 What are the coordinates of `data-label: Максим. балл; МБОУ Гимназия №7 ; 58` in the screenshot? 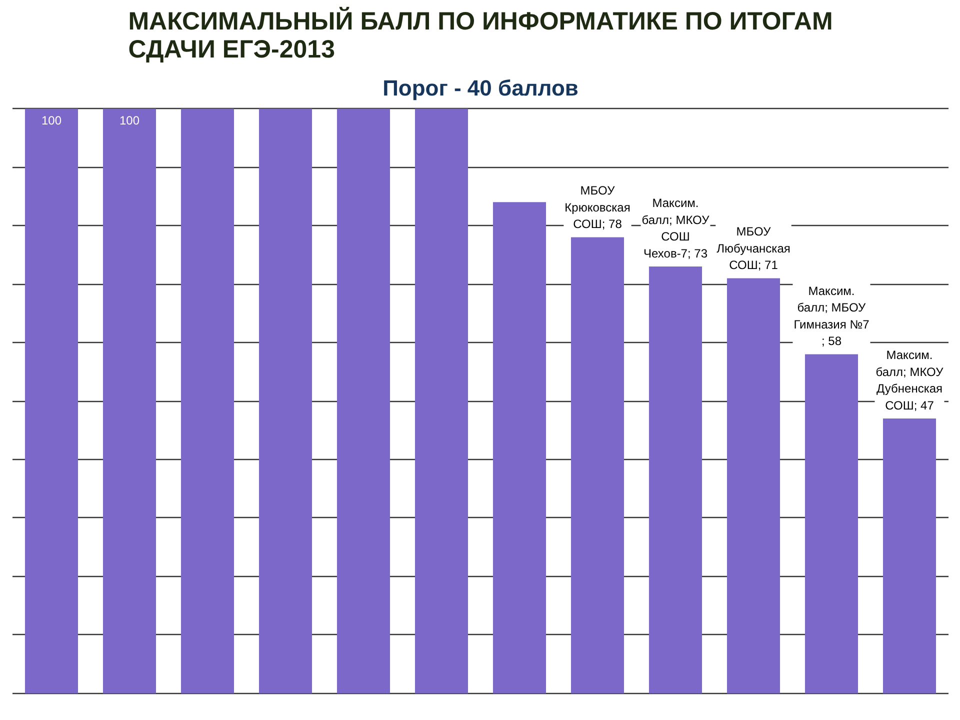 It's located at (832, 316).